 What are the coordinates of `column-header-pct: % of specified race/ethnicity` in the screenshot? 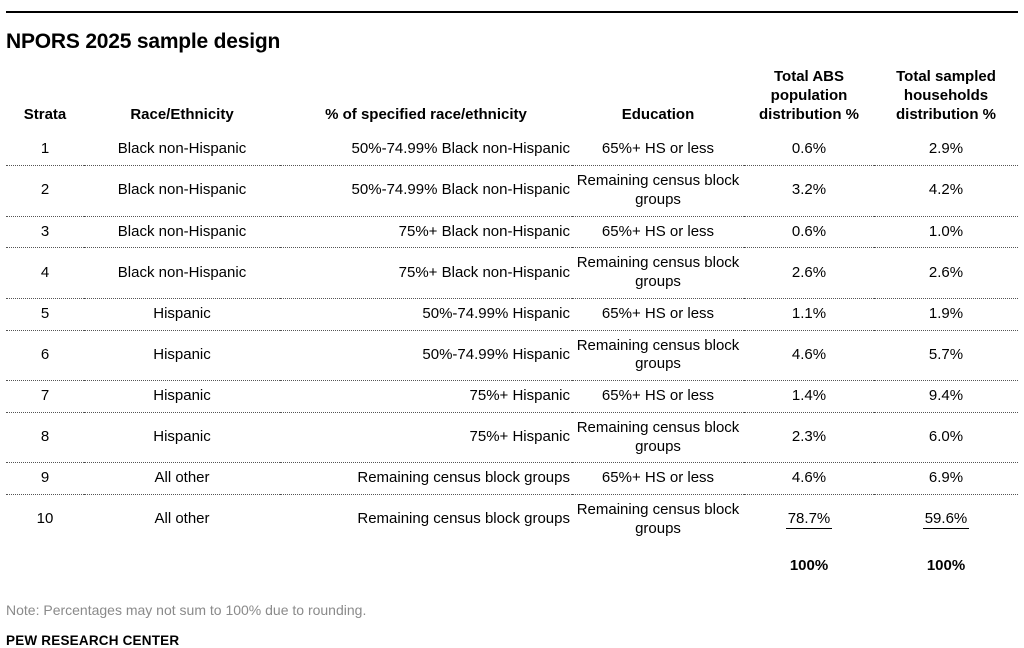 It's located at (426, 114).